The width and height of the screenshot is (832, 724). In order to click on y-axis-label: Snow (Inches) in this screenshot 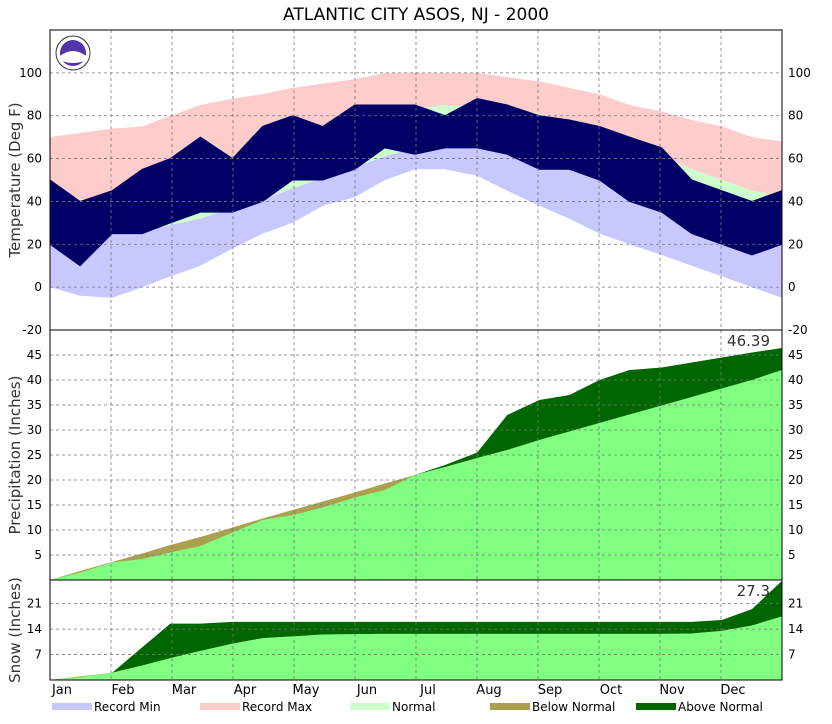, I will do `click(15, 630)`.